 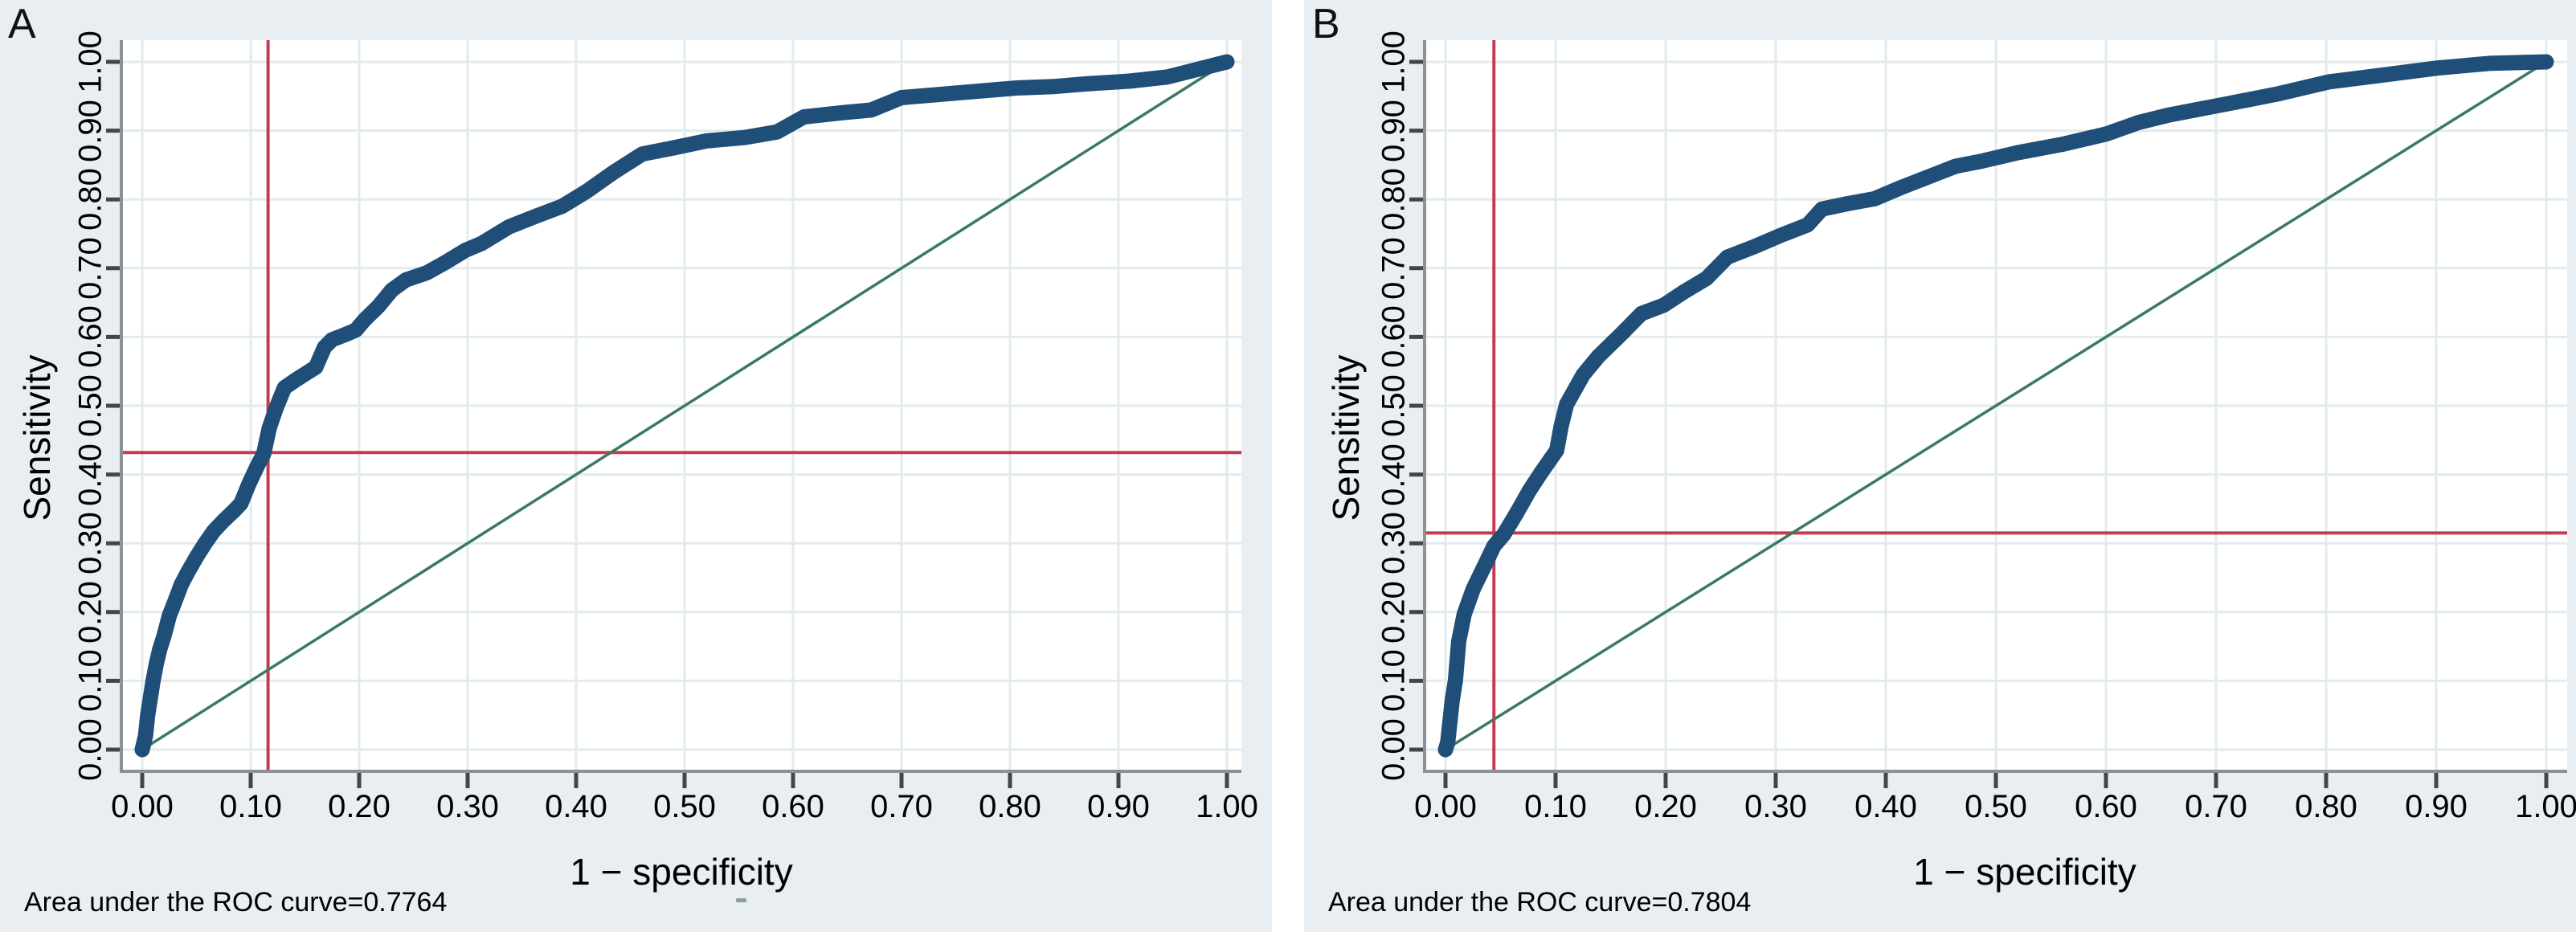 What do you see at coordinates (1326, 24) in the screenshot?
I see `panel-label-b: B` at bounding box center [1326, 24].